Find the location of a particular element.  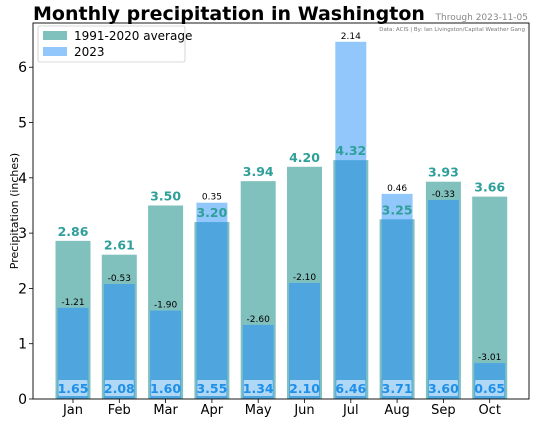

value-label-2023: 6.46 is located at coordinates (350, 388).